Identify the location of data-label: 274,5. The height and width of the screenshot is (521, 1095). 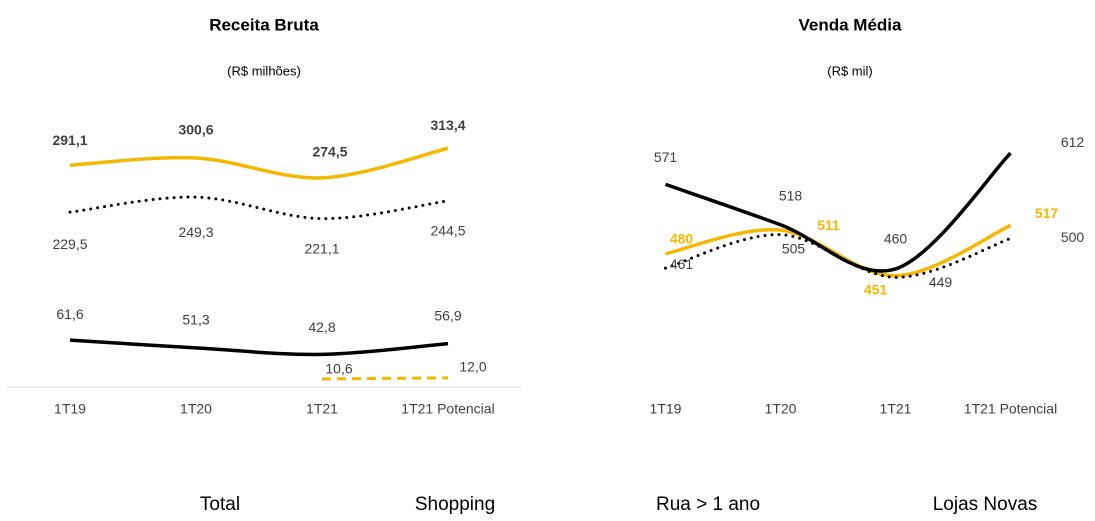
(329, 152).